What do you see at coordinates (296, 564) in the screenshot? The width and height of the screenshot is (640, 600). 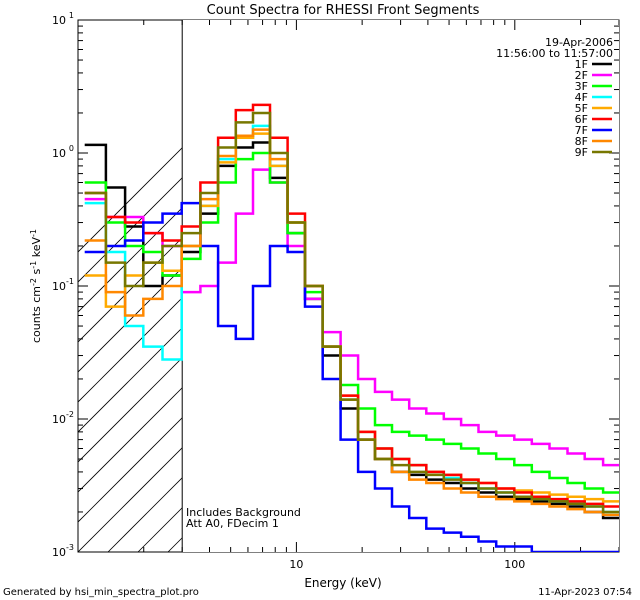 I see `x-tick-label: 10` at bounding box center [296, 564].